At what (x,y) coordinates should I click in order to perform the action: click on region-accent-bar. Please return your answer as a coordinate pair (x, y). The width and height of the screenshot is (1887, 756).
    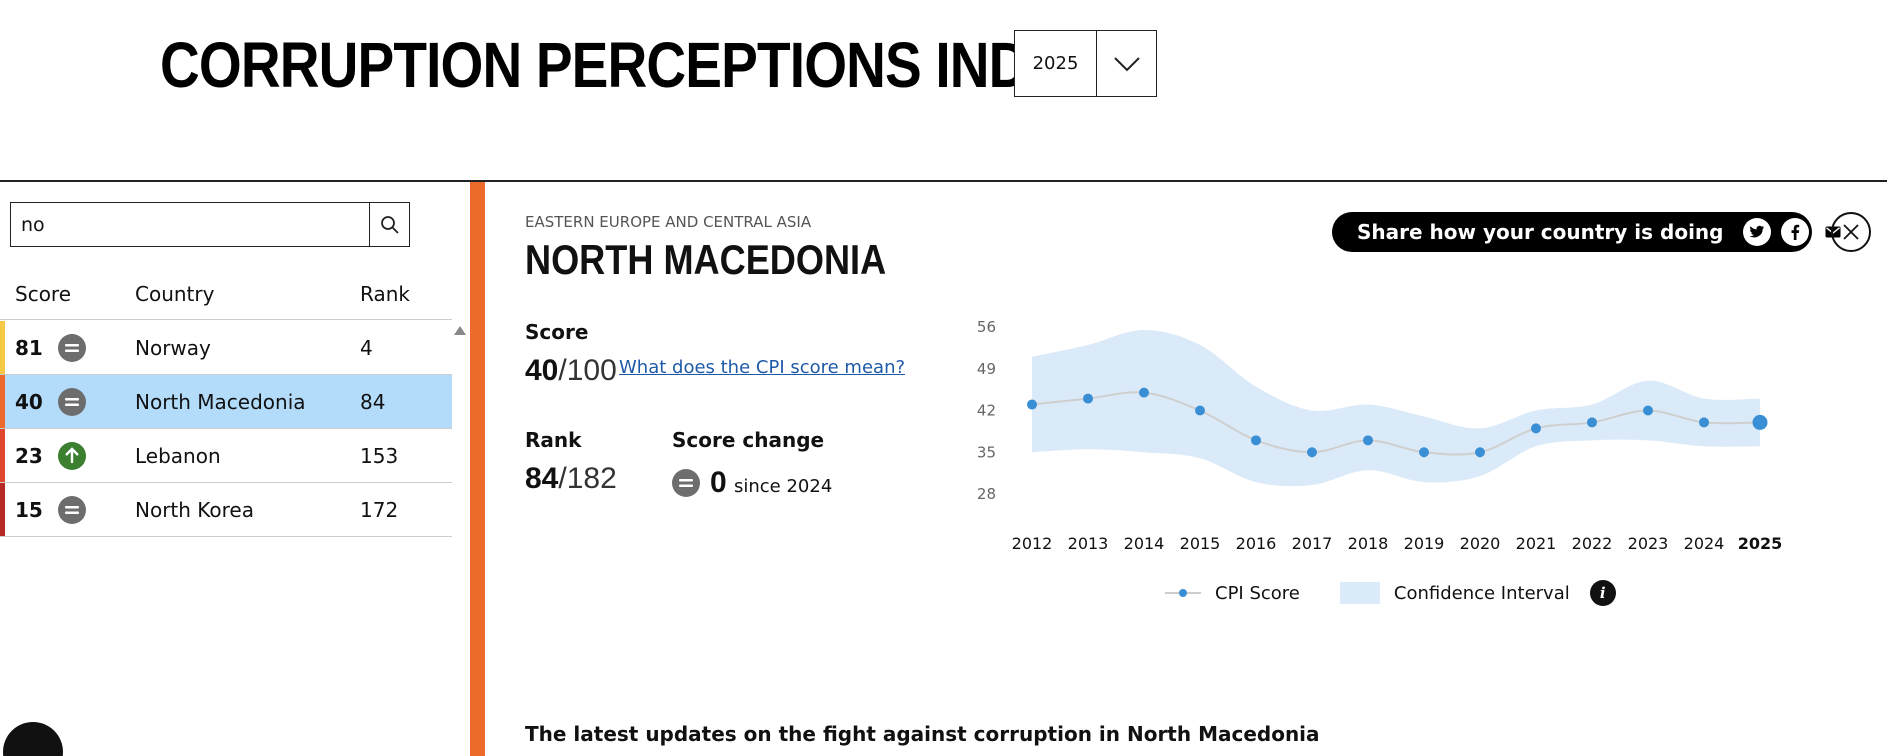
    Looking at the image, I should click on (477, 469).